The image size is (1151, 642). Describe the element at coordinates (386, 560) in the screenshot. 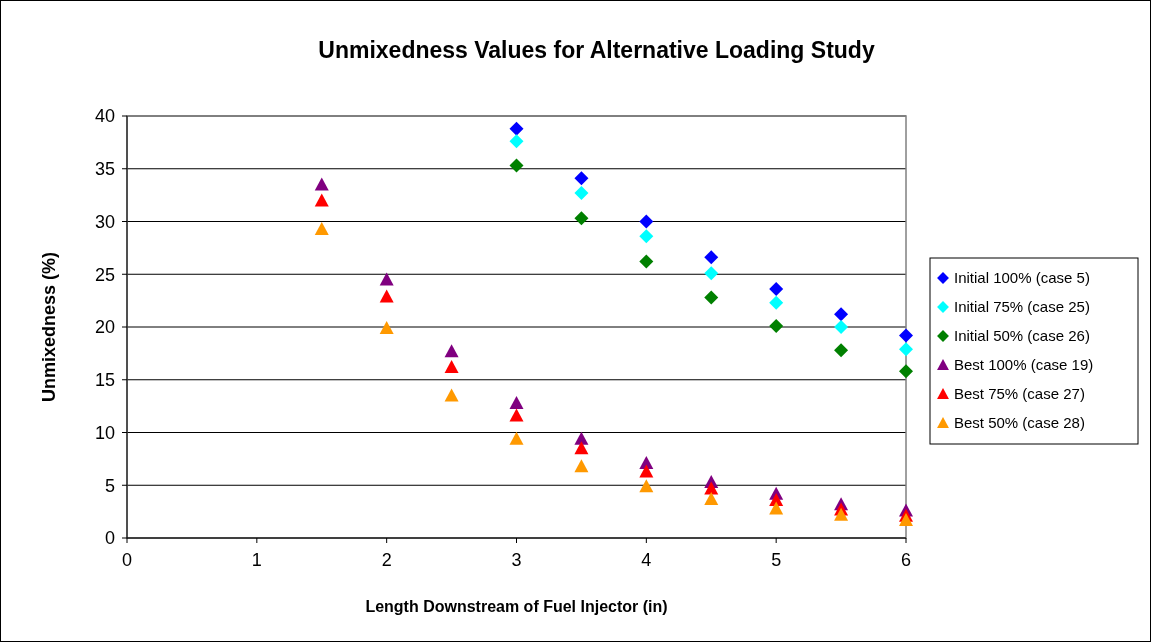

I see `x-tick-label: 2` at that location.